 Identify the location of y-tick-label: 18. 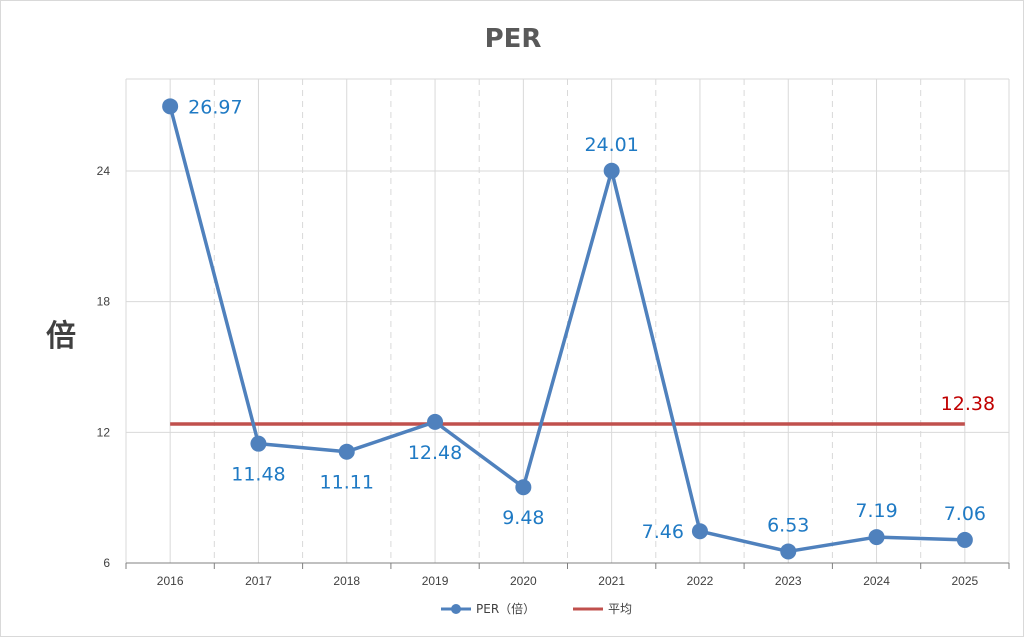
(104, 302).